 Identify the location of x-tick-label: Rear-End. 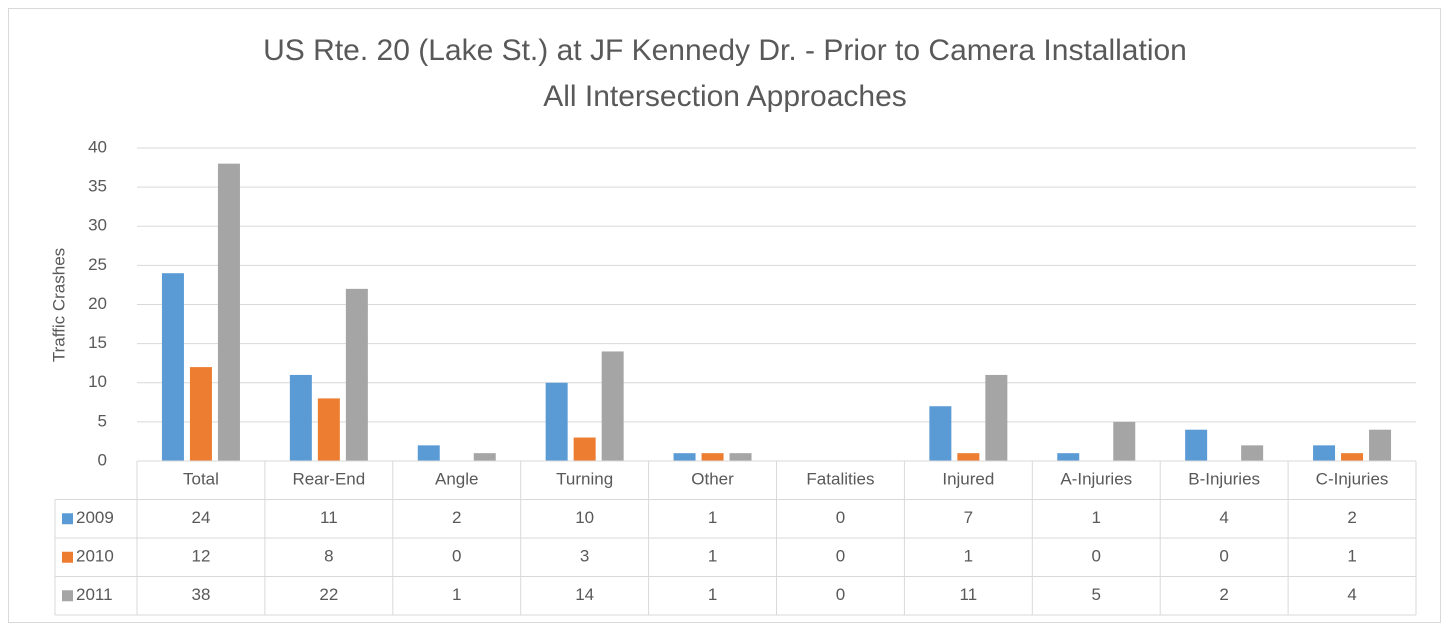
(328, 479).